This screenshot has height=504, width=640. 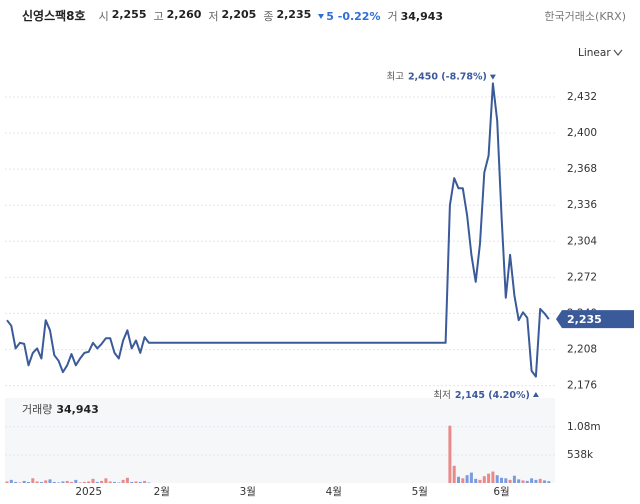 I want to click on quote-value: 2,235, so click(x=294, y=14).